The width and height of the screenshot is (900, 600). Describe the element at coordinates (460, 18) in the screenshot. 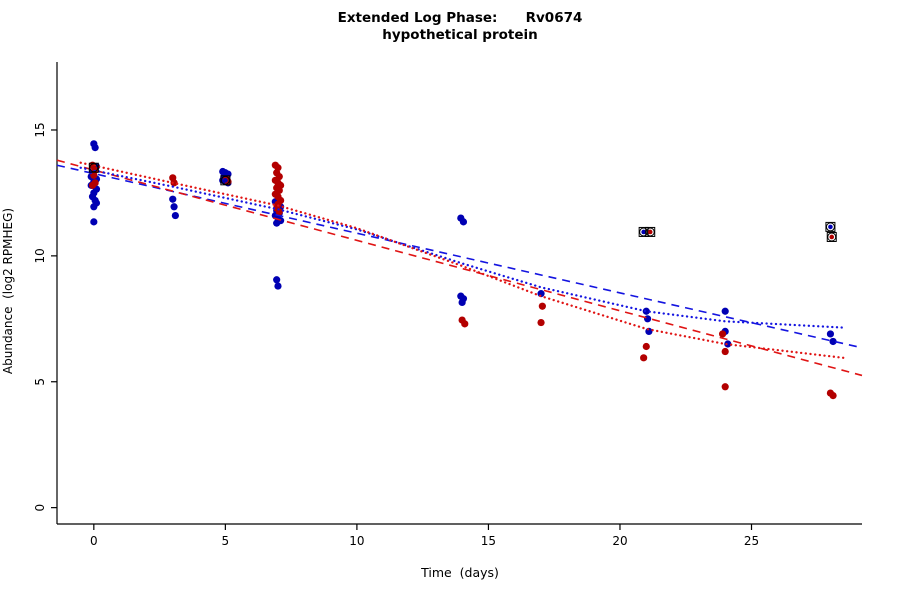

I see `chart-title: Extended Log Phase: Rv0674` at that location.